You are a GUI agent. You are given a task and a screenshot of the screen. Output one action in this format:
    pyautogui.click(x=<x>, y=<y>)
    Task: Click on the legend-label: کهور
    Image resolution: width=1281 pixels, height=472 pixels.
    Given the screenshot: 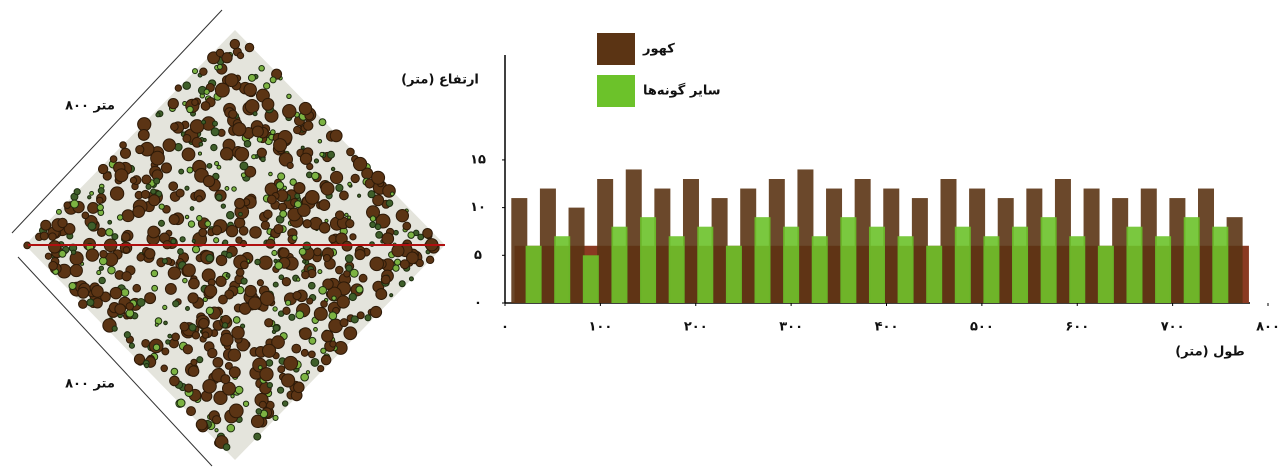 What is the action you would take?
    pyautogui.click(x=658, y=49)
    